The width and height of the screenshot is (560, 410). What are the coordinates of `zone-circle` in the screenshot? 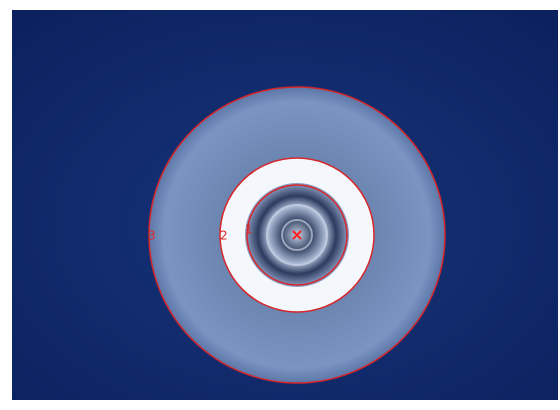 It's located at (297, 235).